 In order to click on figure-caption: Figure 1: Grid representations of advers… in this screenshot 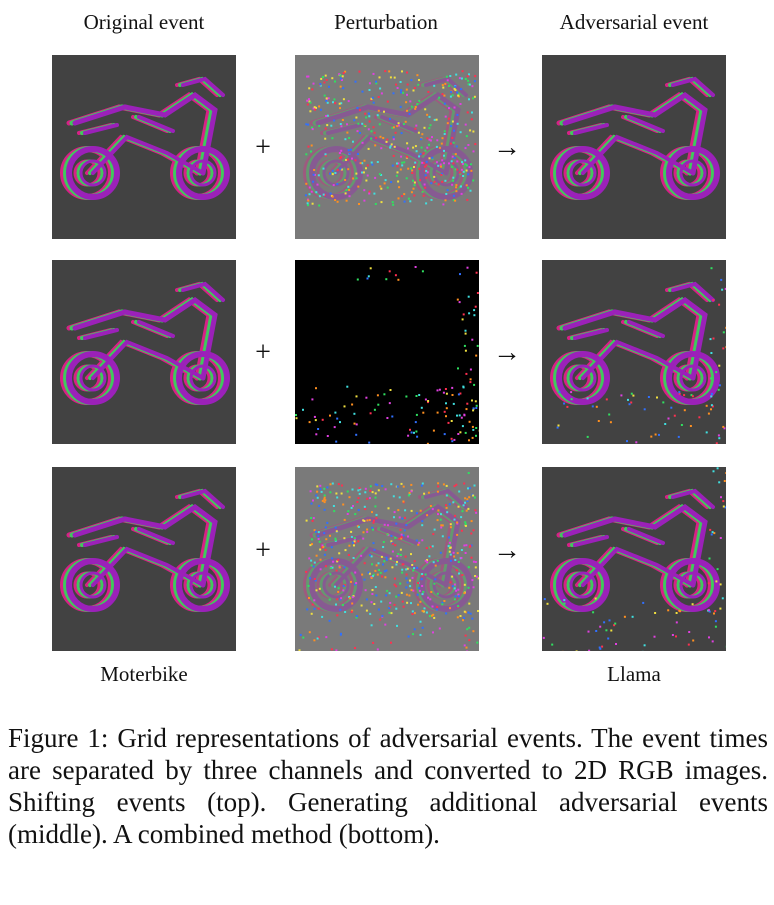, I will do `click(388, 786)`.